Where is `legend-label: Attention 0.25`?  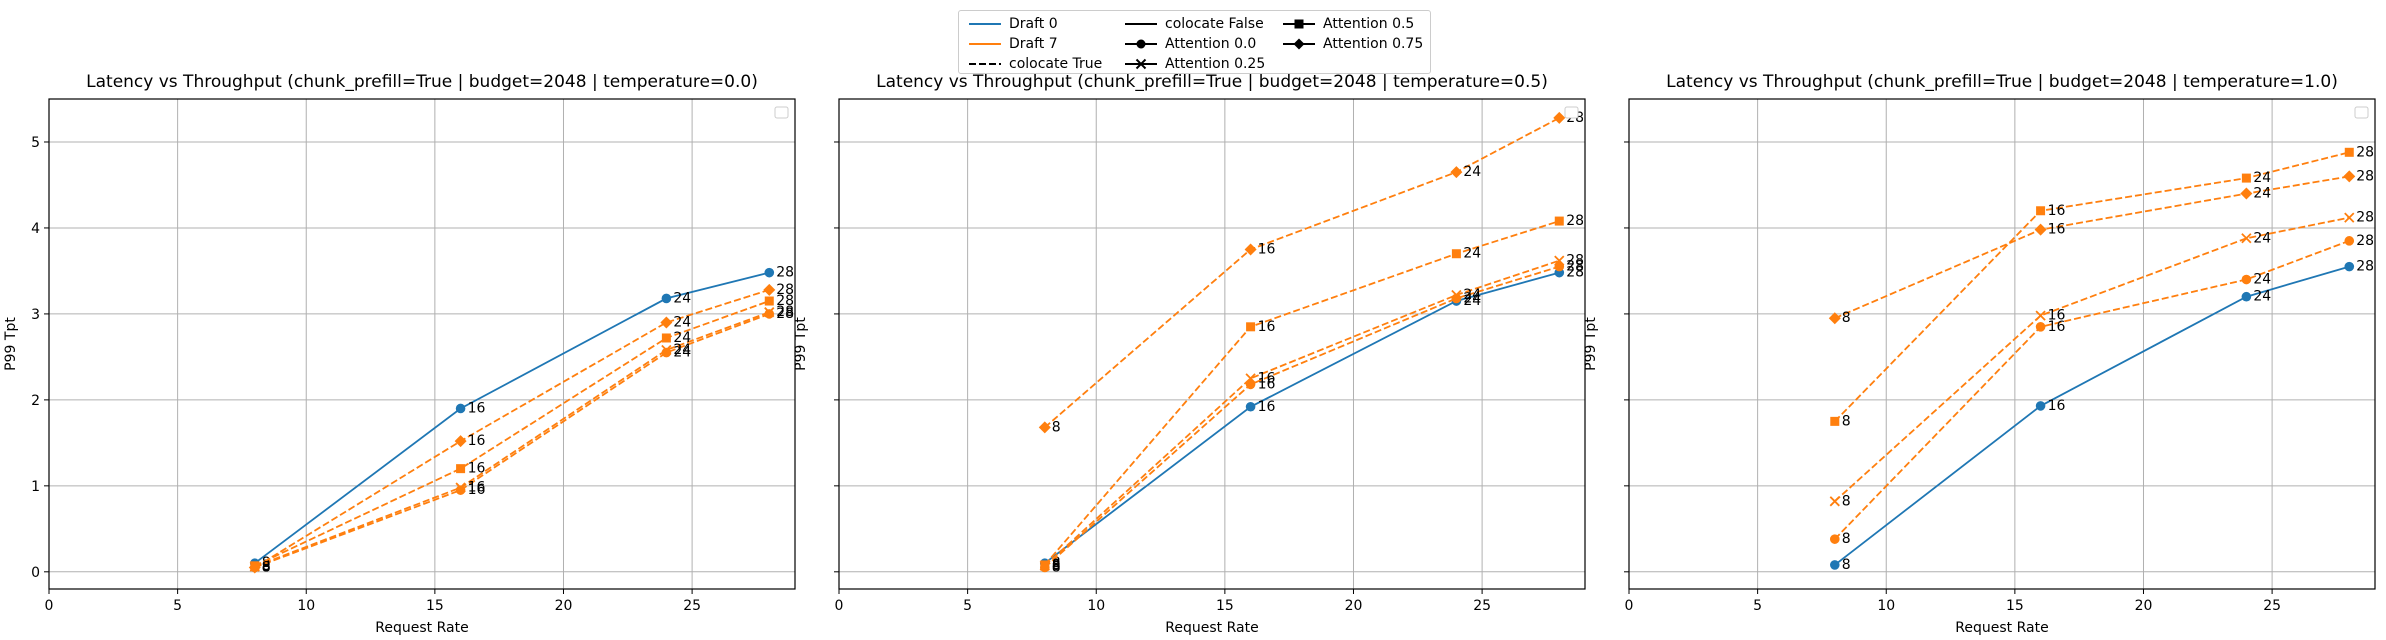
legend-label: Attention 0.25 is located at coordinates (1215, 64).